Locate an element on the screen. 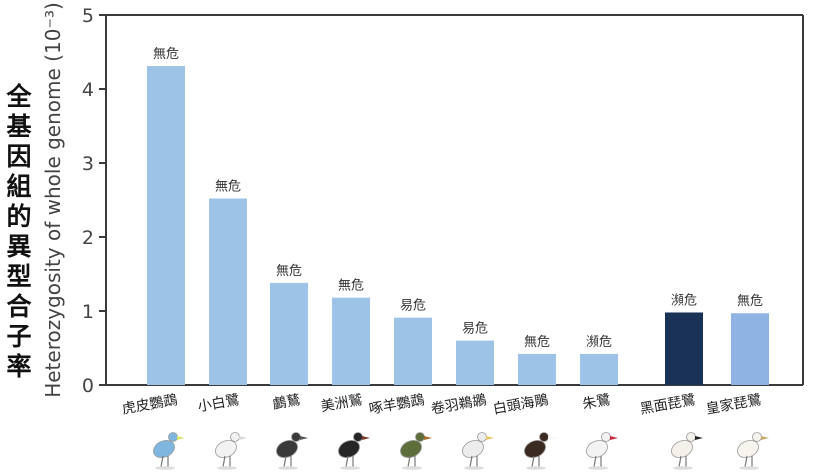 This screenshot has height=476, width=820. category-label: 黑面琵鷺 is located at coordinates (668, 404).